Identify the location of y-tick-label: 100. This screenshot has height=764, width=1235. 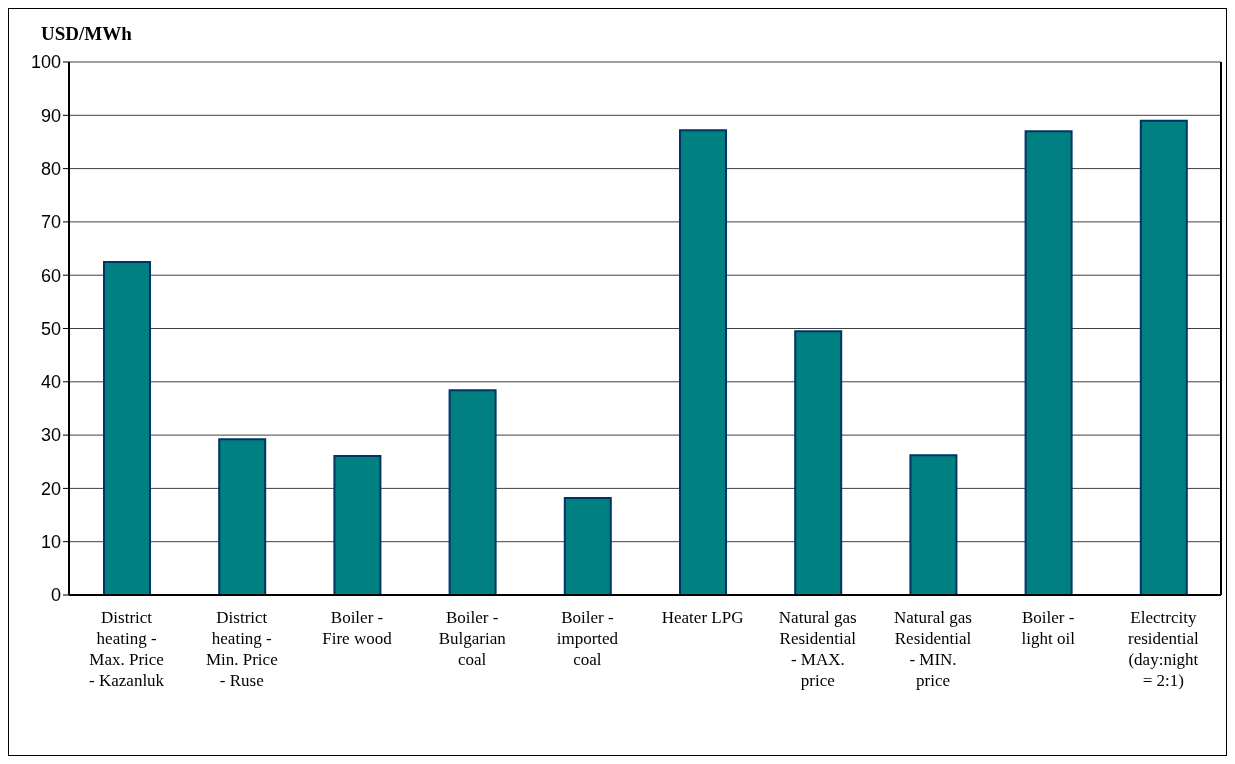
(45, 62).